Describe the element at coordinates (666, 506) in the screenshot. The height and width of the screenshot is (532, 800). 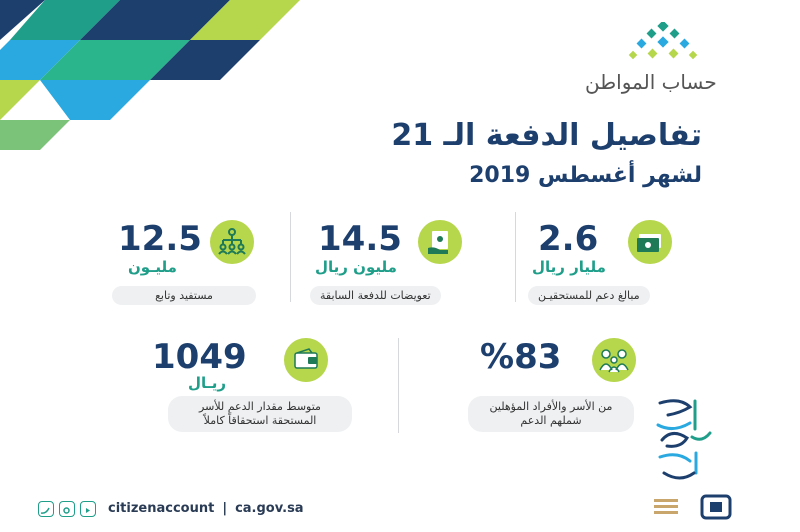
I see `seal-logo-icon` at that location.